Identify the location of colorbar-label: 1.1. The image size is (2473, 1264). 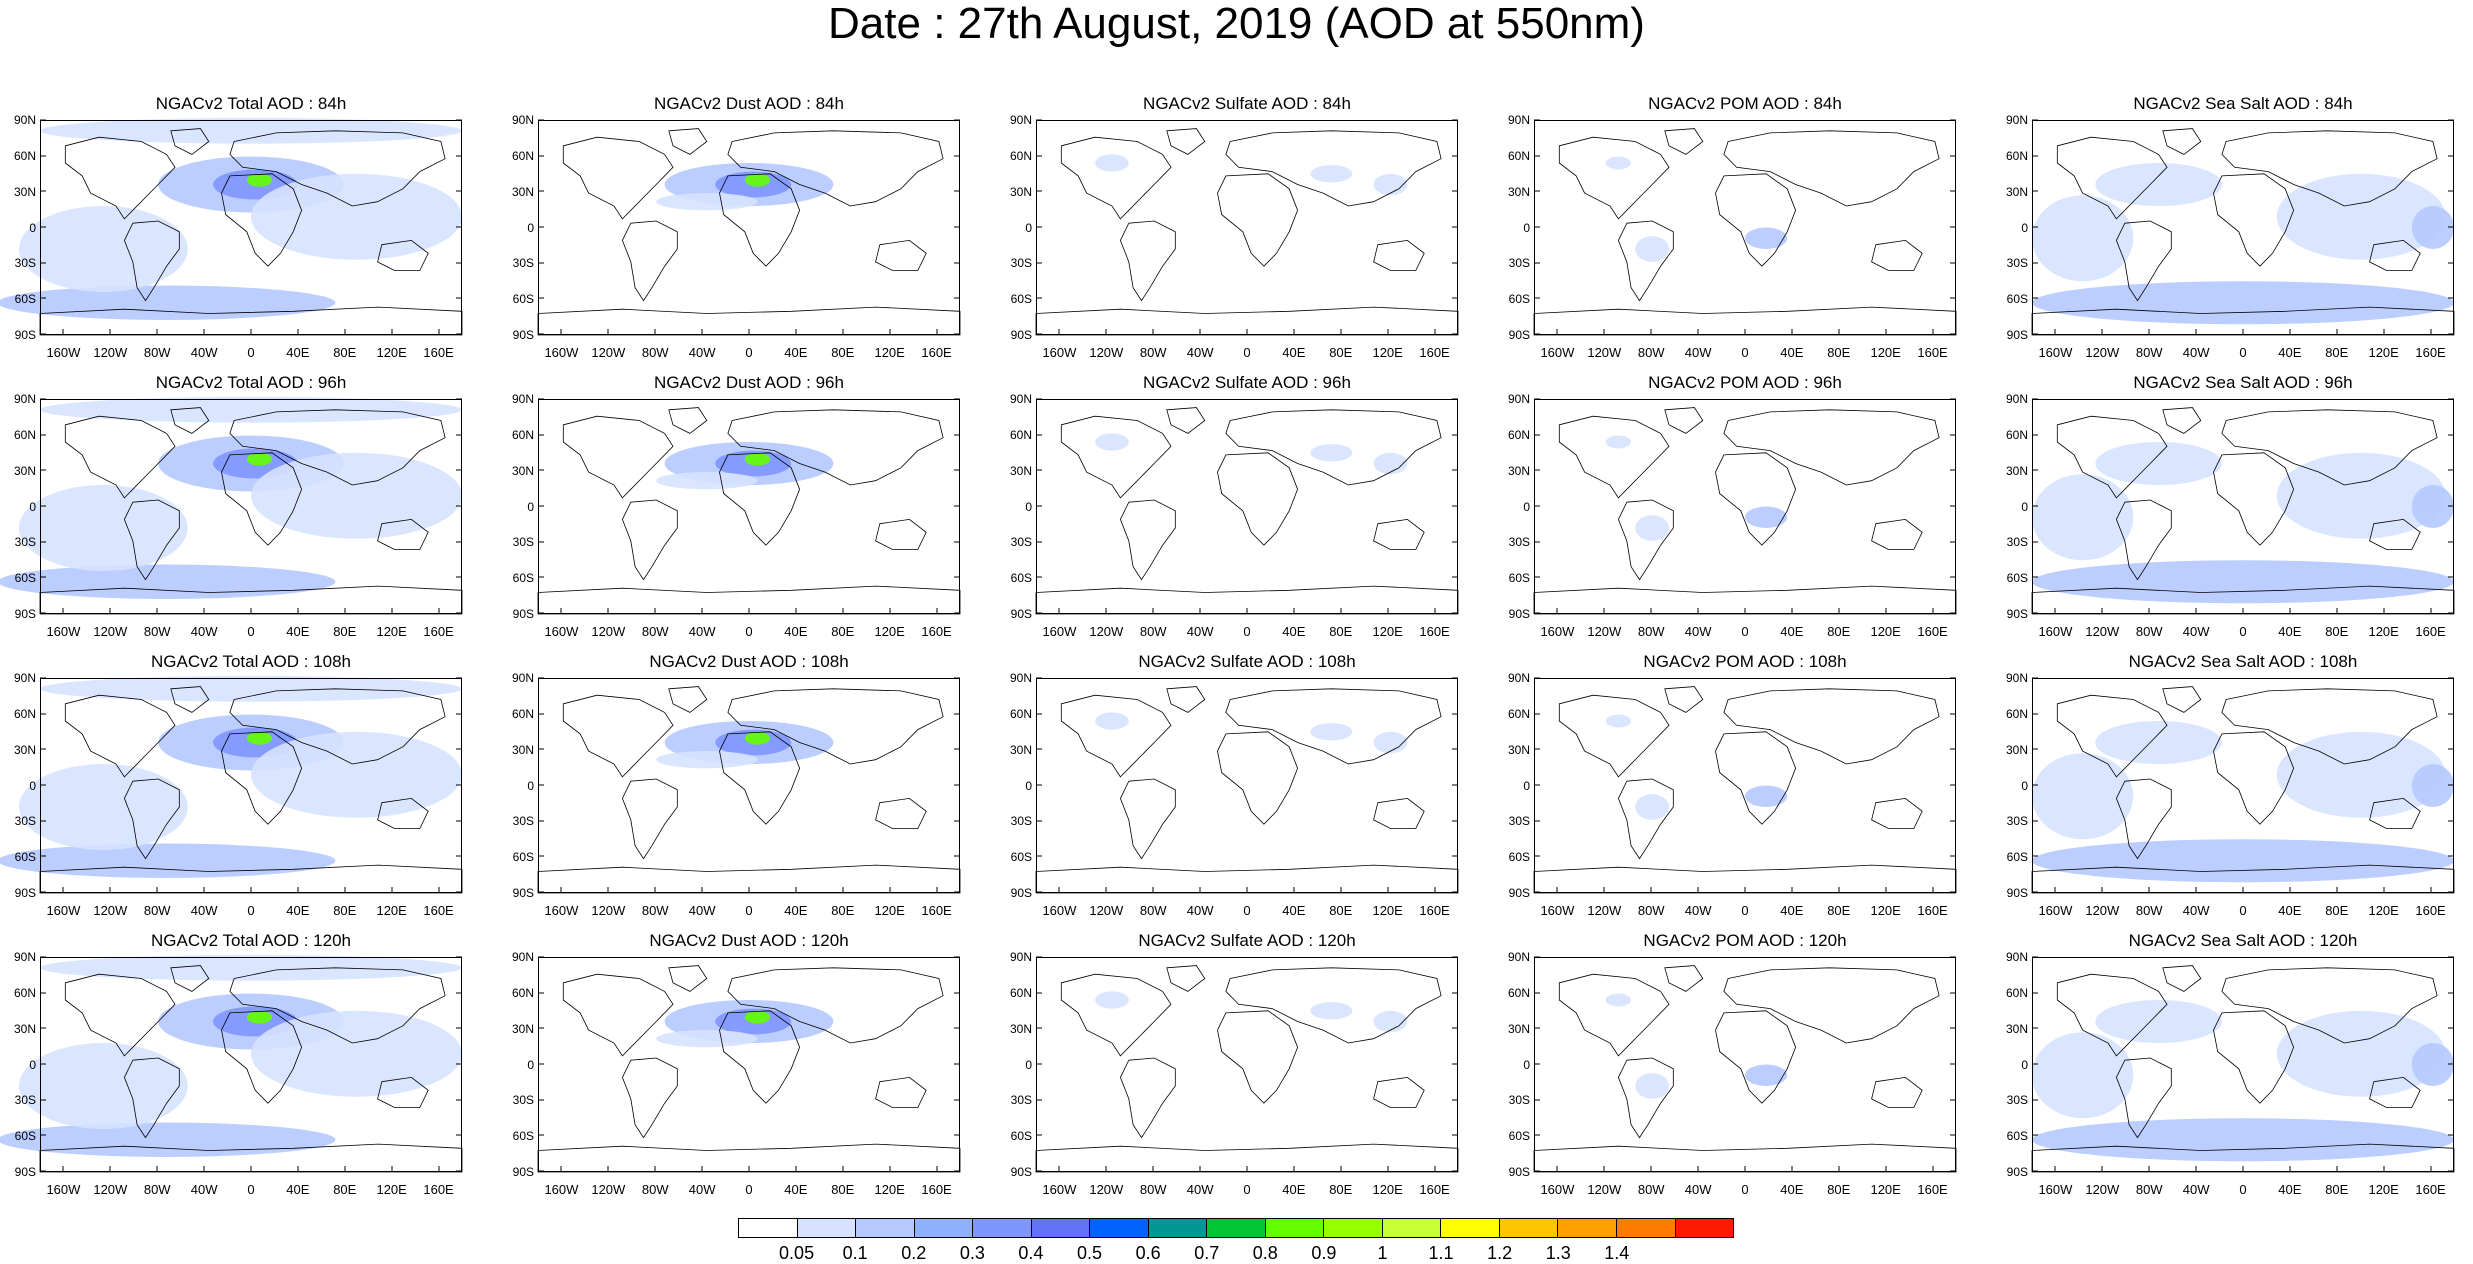
(1441, 1253).